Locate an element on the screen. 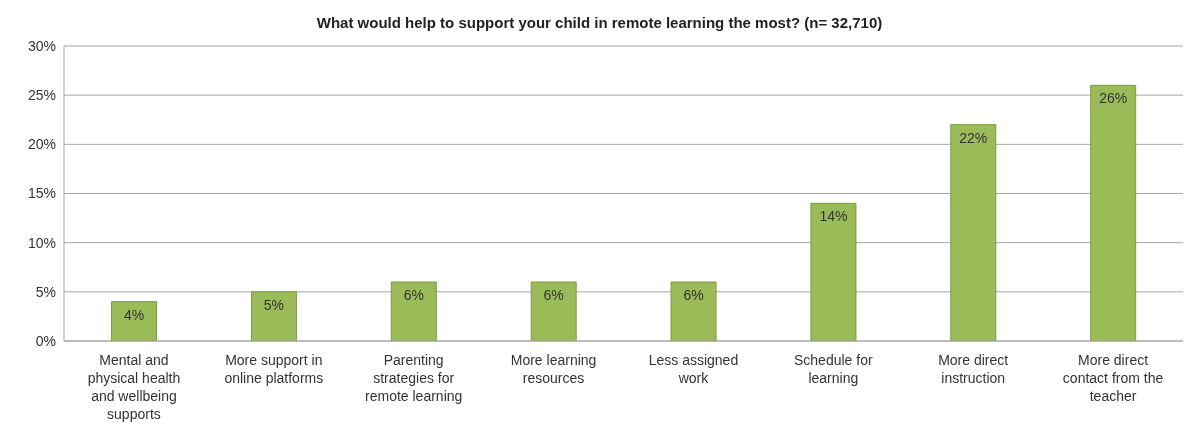 The image size is (1199, 435). y-tick-label: 20% is located at coordinates (41, 144).